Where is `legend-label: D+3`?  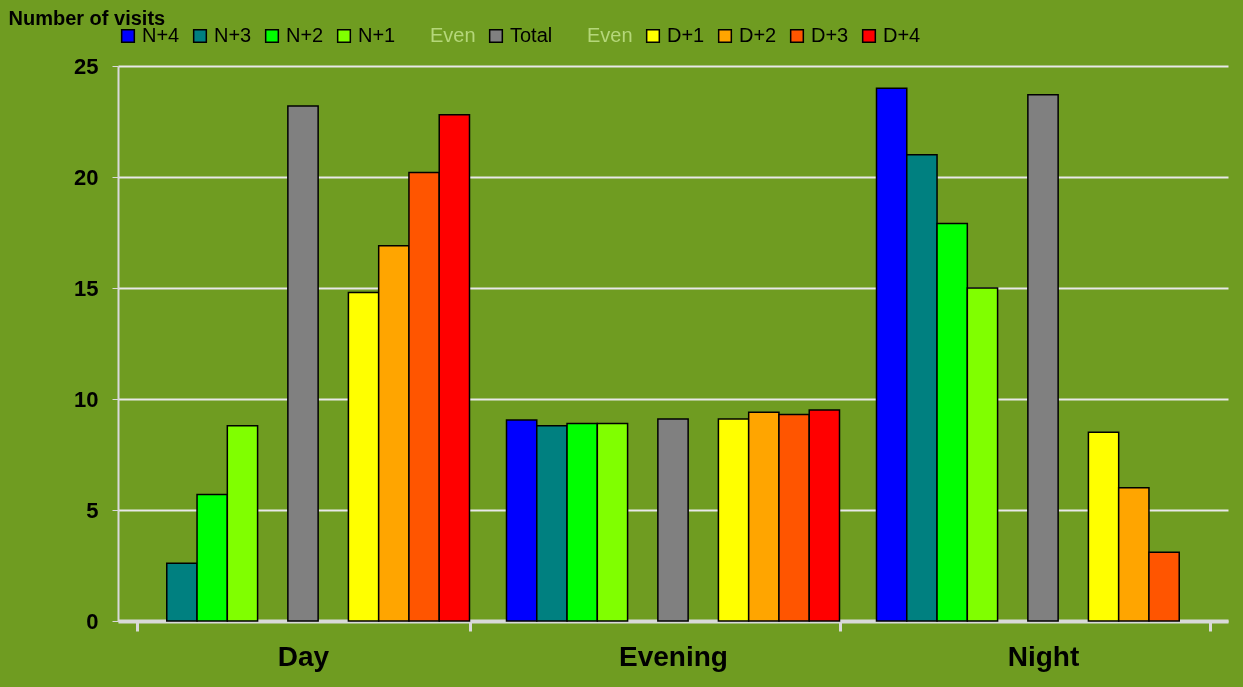
legend-label: D+3 is located at coordinates (830, 35).